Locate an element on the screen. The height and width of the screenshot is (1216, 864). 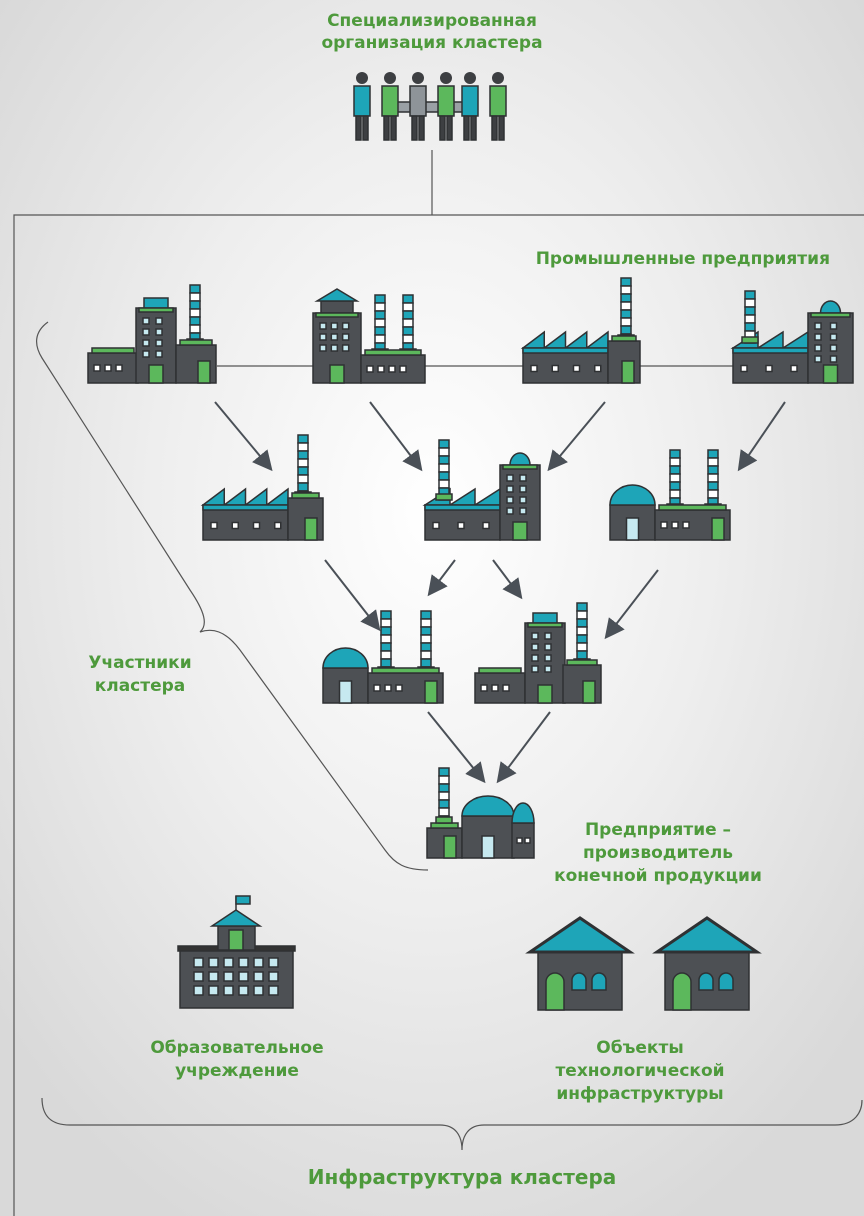
door is located at coordinates (555, 991).